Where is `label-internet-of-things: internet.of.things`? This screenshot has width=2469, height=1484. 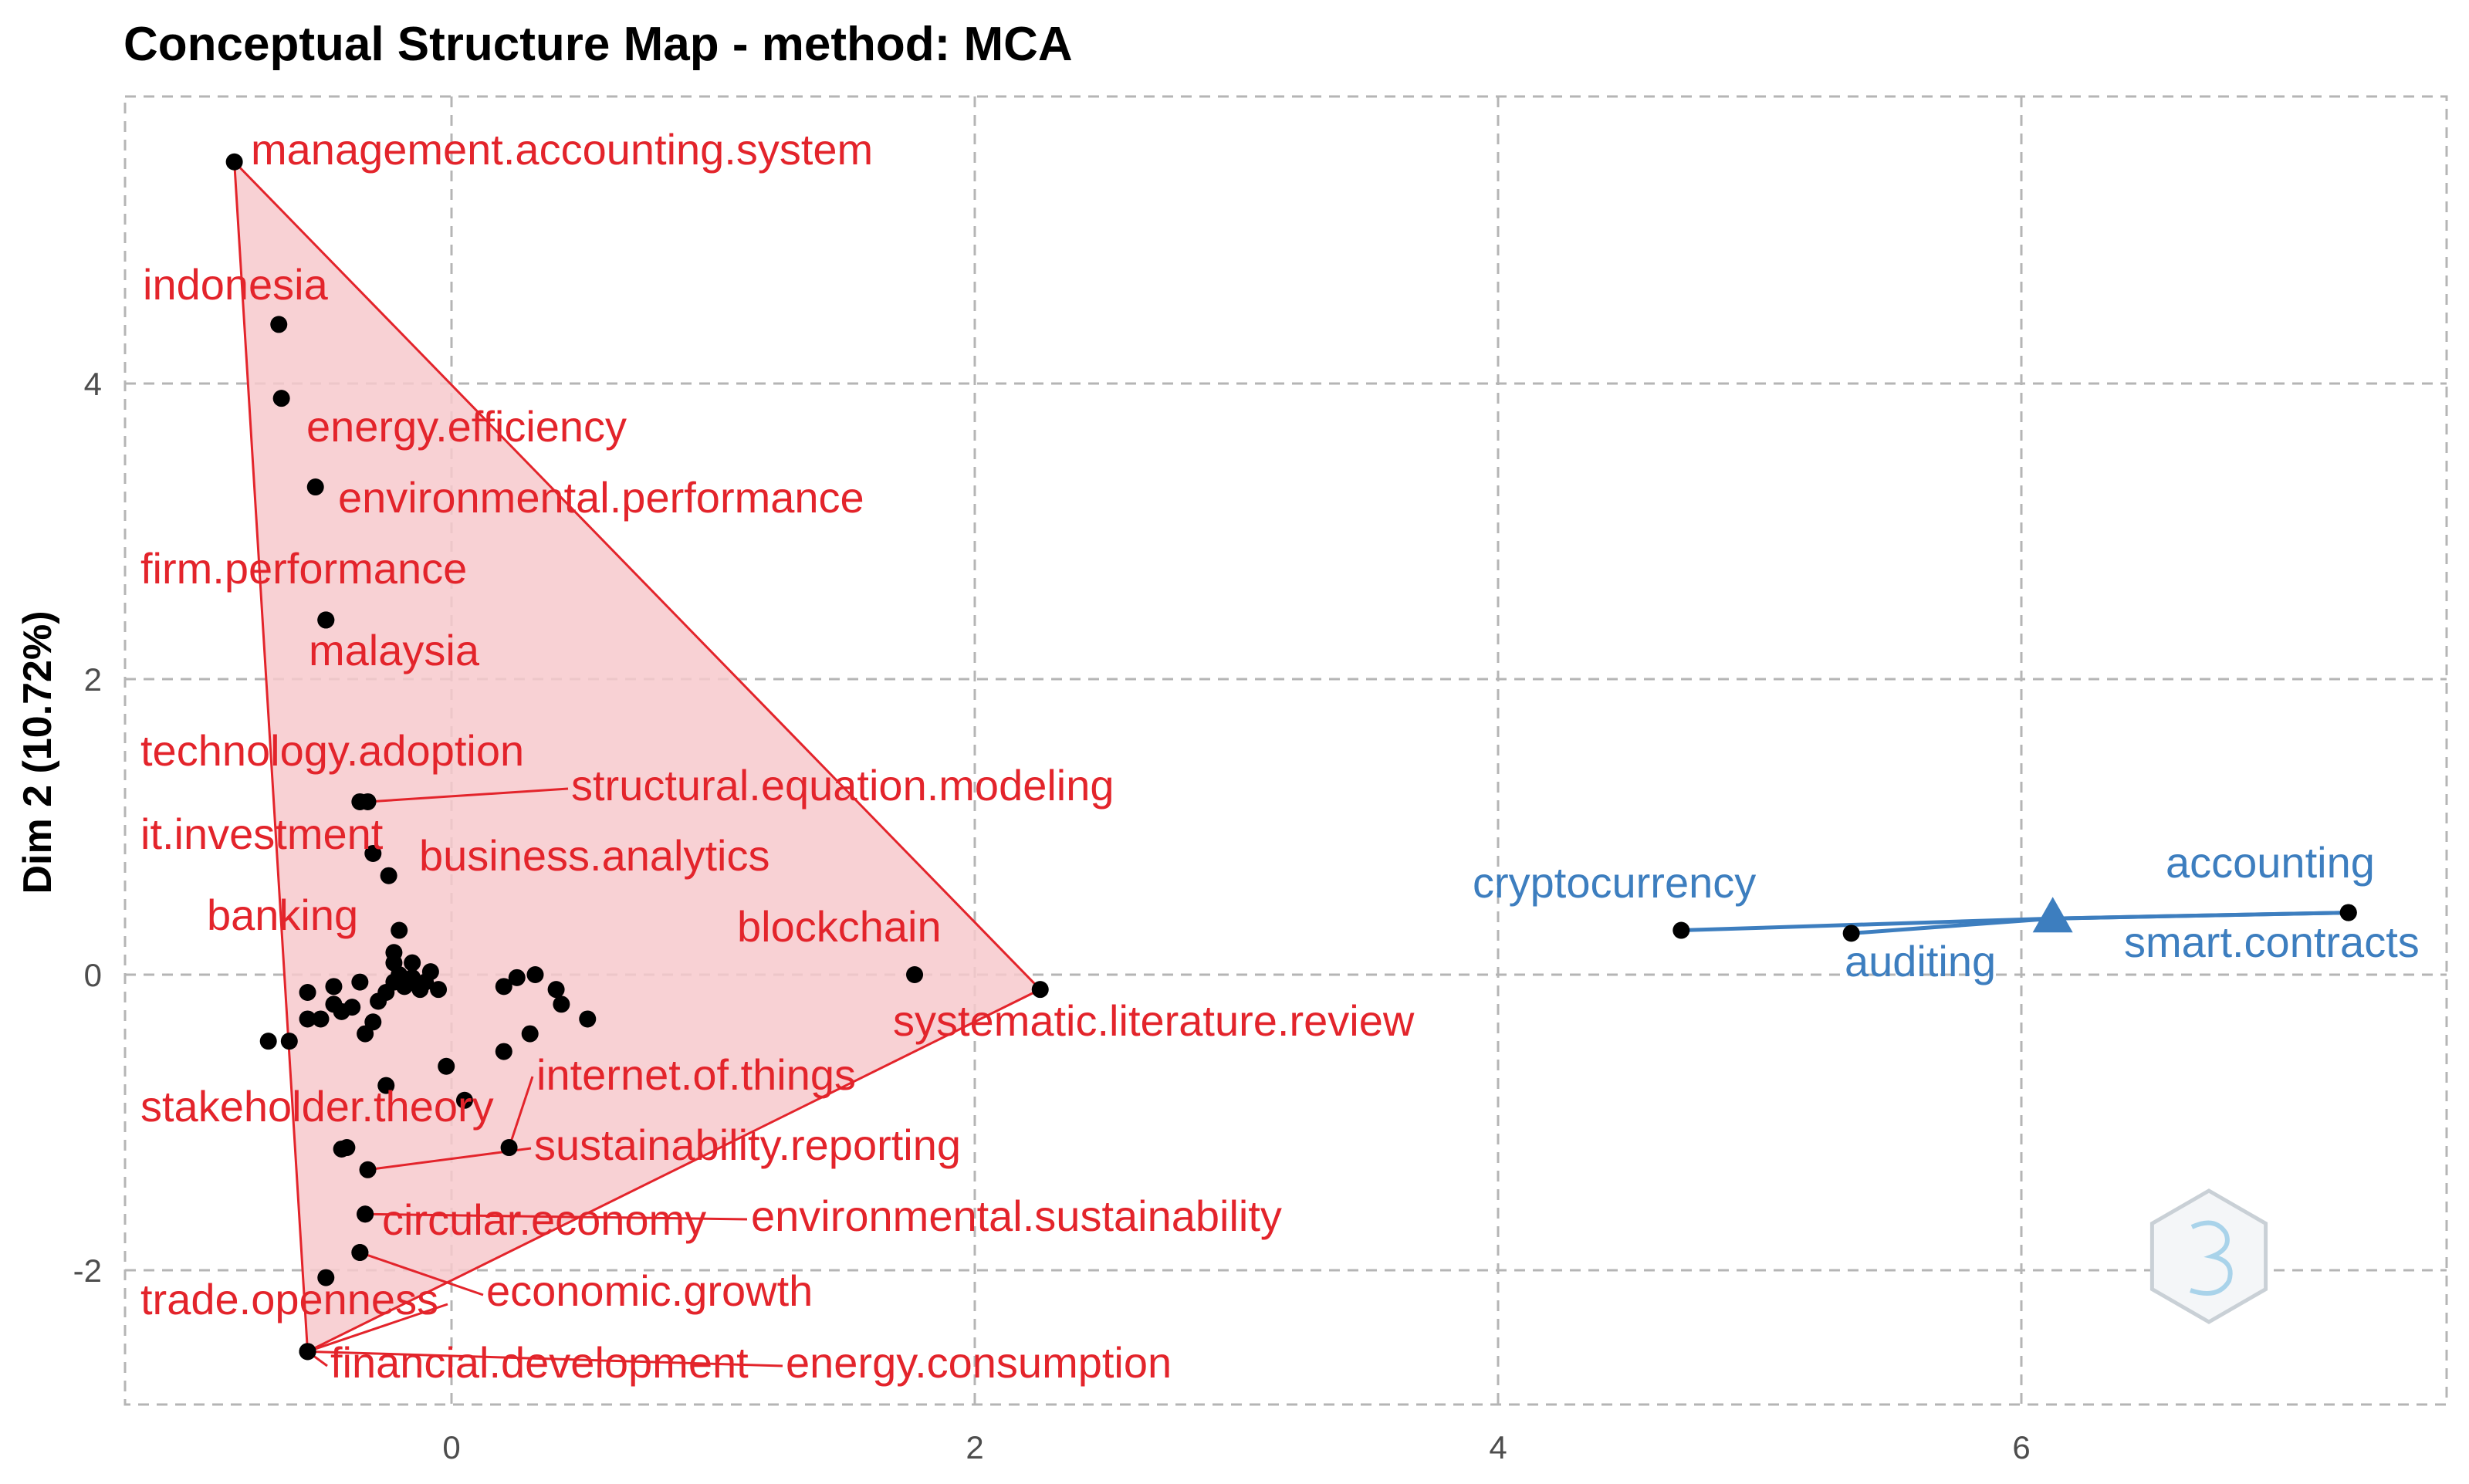
label-internet-of-things: internet.of.things is located at coordinates (696, 1074).